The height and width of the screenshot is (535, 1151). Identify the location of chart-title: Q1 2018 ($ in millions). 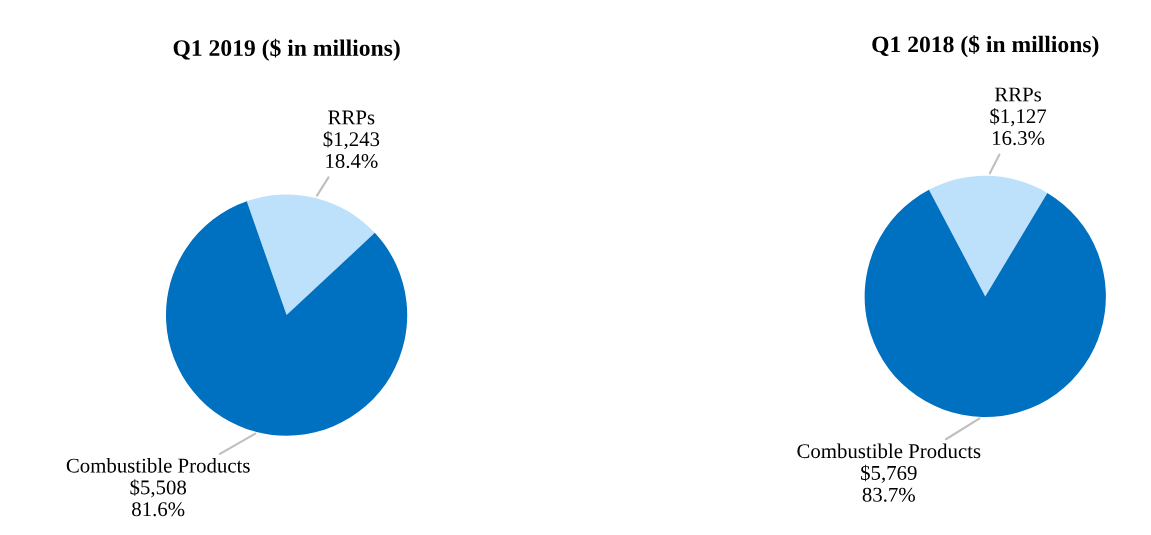
(985, 46).